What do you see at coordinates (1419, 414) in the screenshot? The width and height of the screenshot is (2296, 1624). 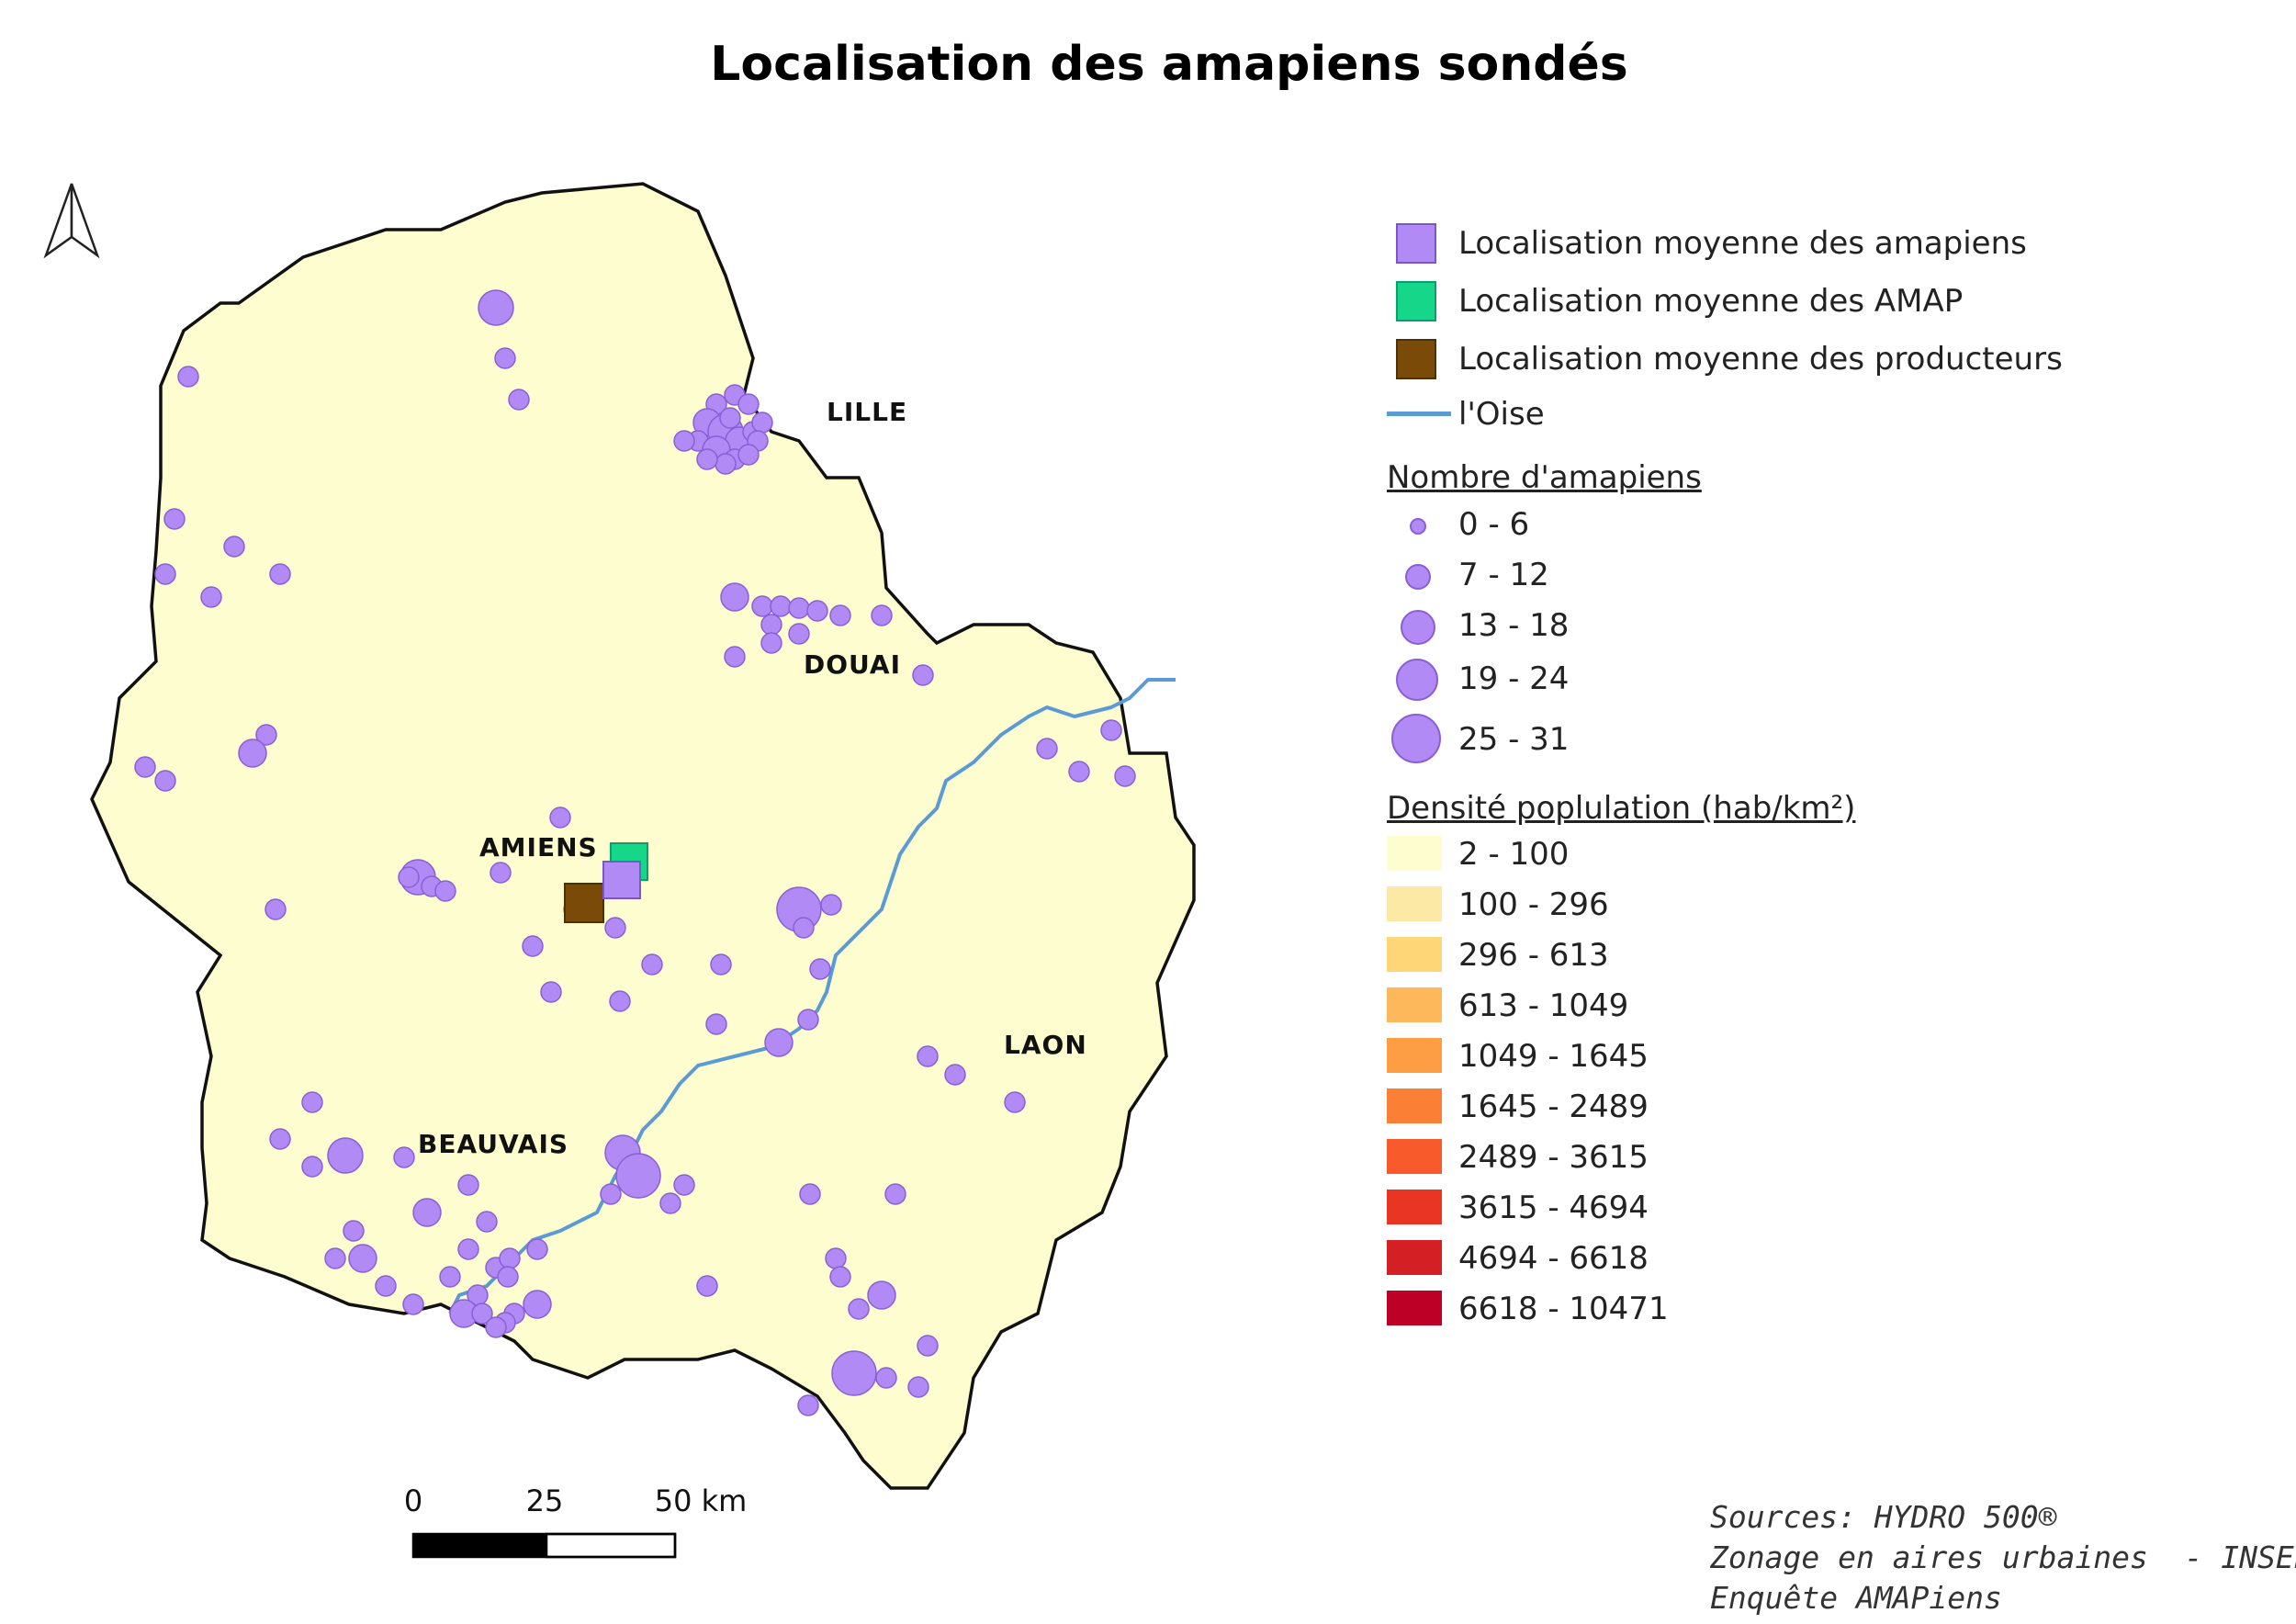 I see `legend-swatch-river` at bounding box center [1419, 414].